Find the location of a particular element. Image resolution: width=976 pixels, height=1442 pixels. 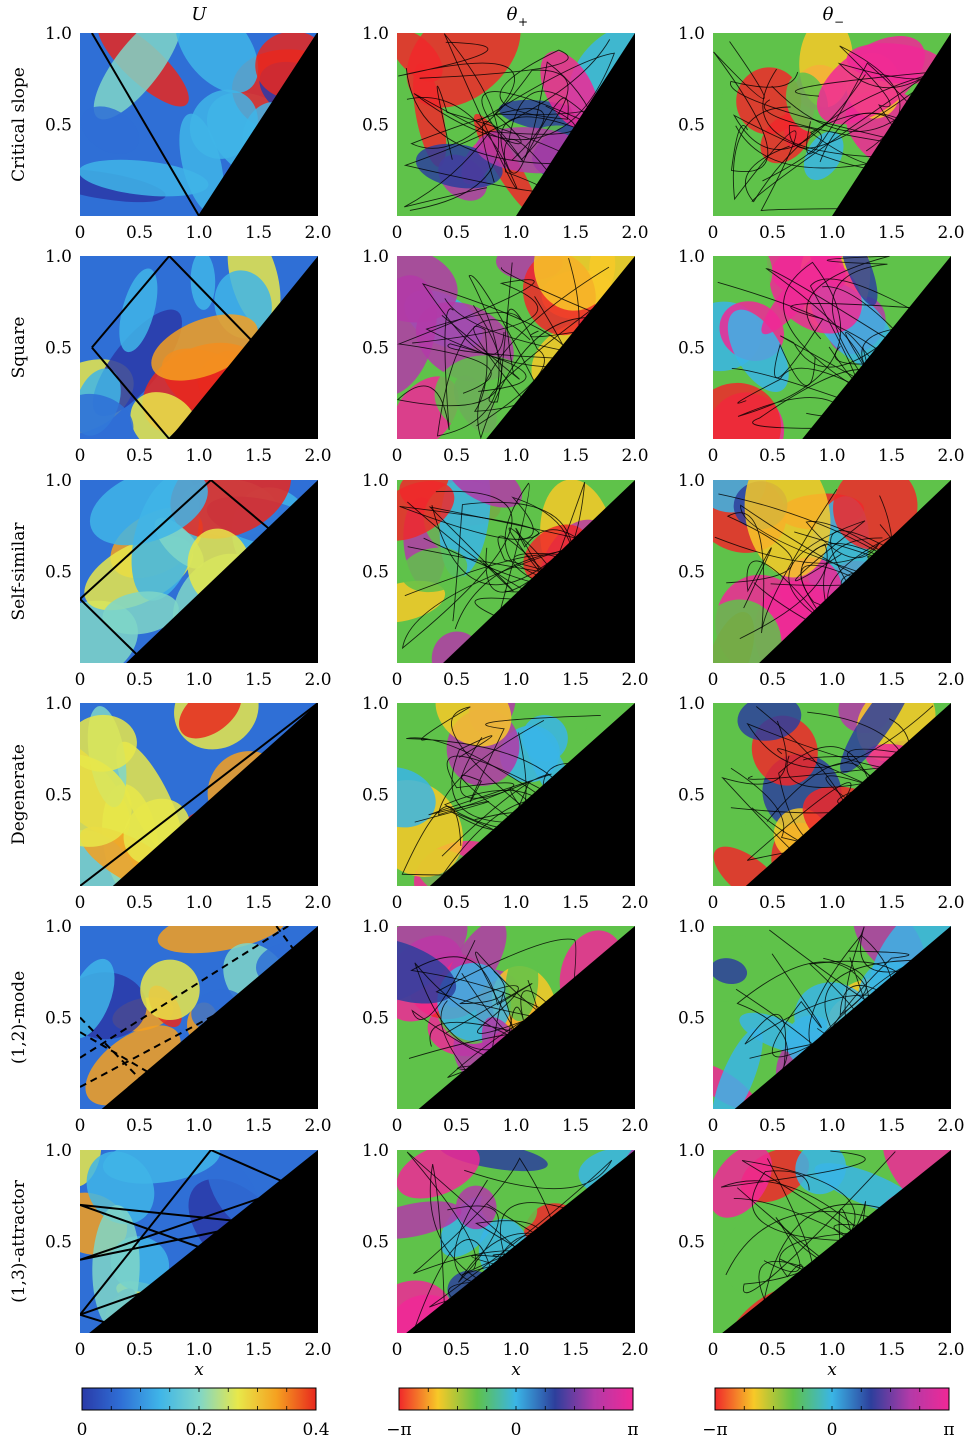

column-title-subscript: + is located at coordinates (523, 22).